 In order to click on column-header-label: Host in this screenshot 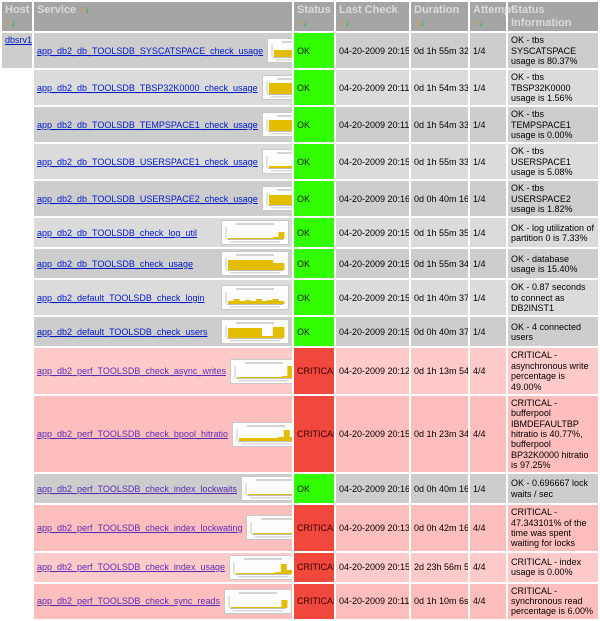, I will do `click(17, 10)`.